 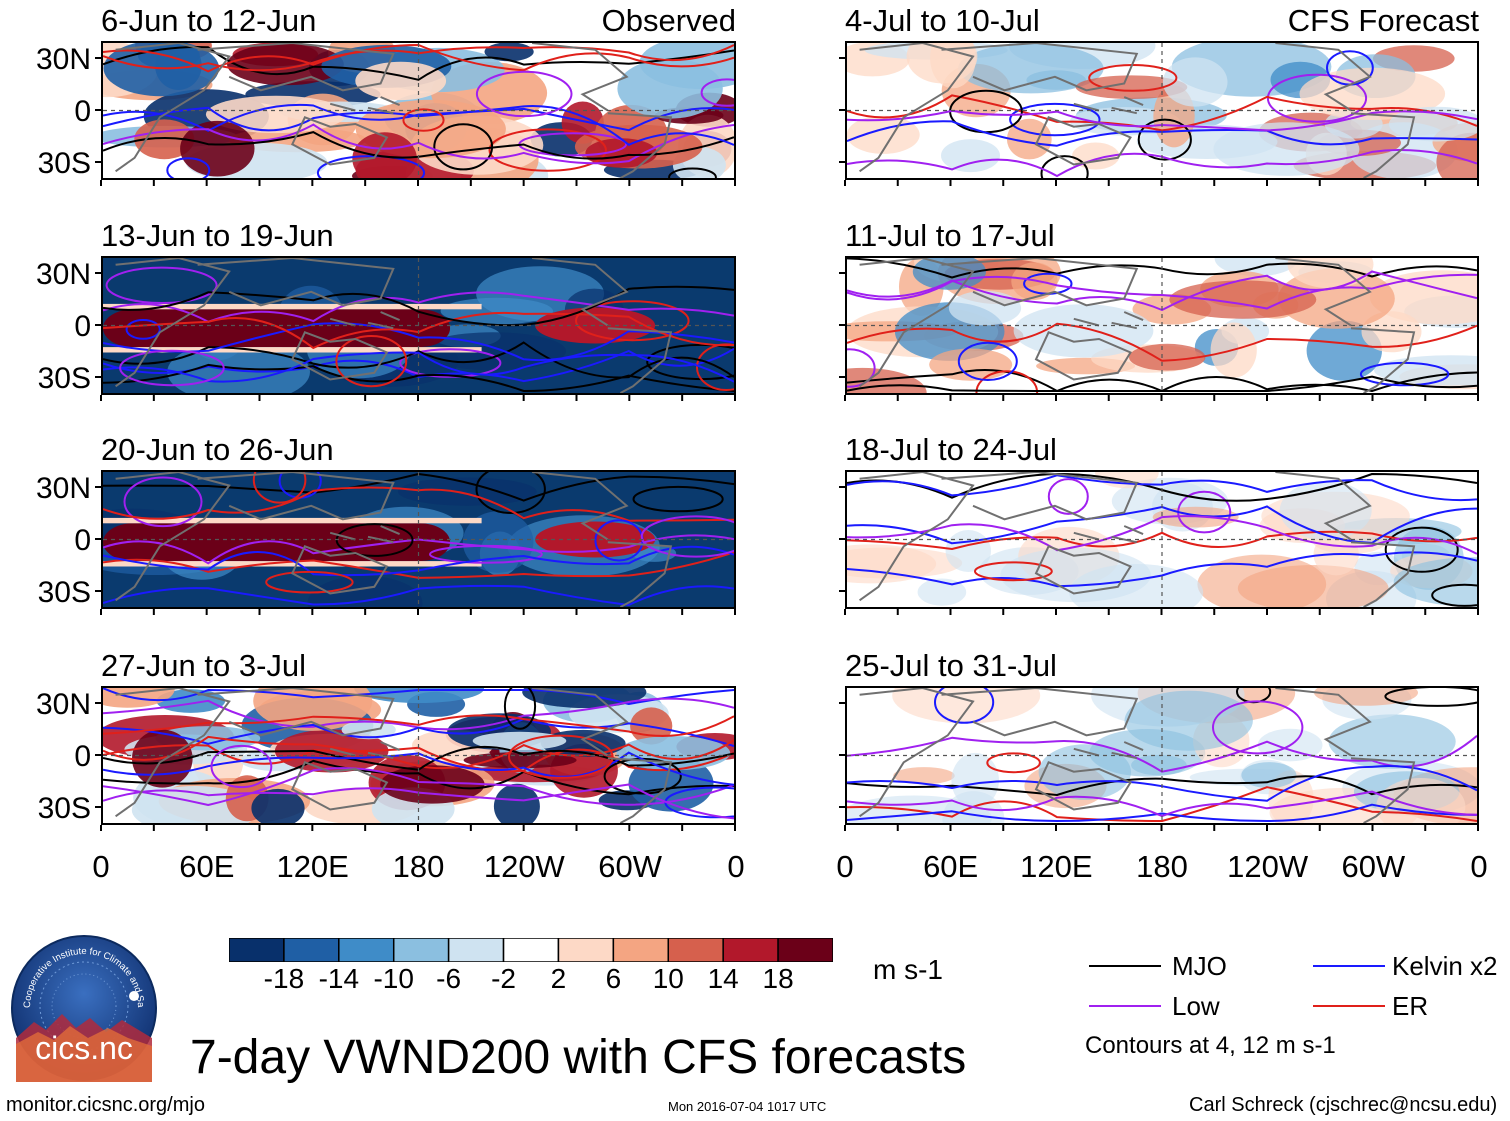 What do you see at coordinates (1343, 1105) in the screenshot?
I see `footer-author: Carl Schreck (cjschrec@ncsu.edu)` at bounding box center [1343, 1105].